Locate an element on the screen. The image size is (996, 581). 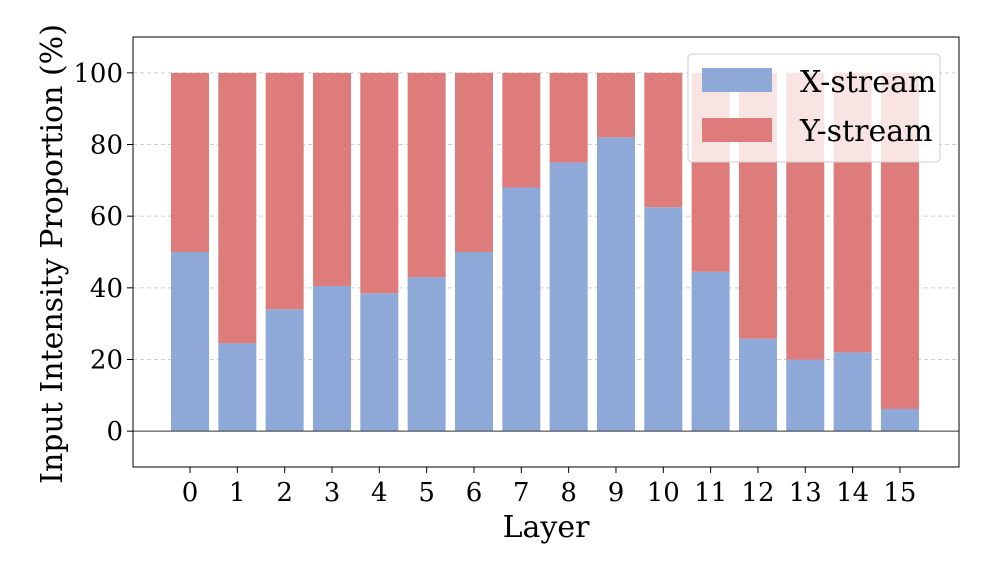
x-tick-label-5: 5 is located at coordinates (426, 493).